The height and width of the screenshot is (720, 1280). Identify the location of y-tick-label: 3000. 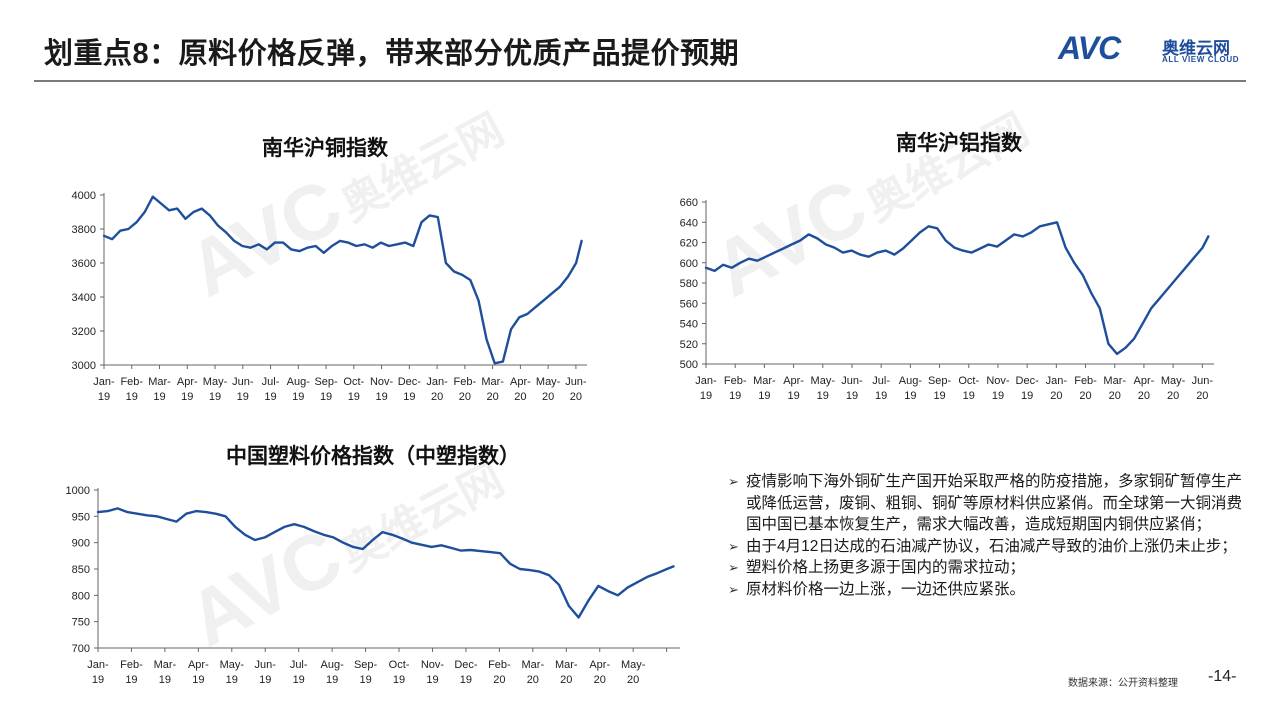
(84, 366).